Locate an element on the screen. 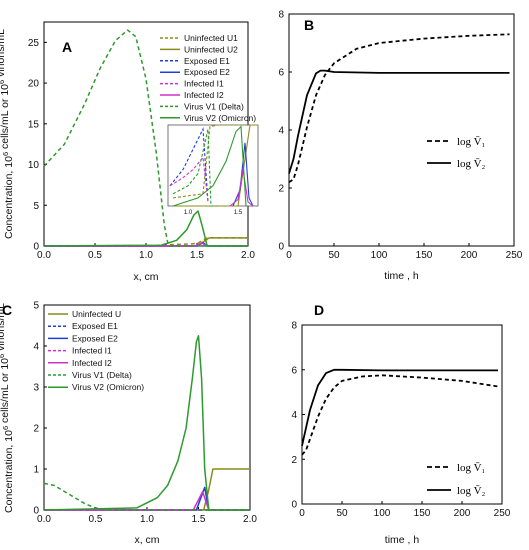 The height and width of the screenshot is (550, 529). plot-frame is located at coordinates (402, 414).